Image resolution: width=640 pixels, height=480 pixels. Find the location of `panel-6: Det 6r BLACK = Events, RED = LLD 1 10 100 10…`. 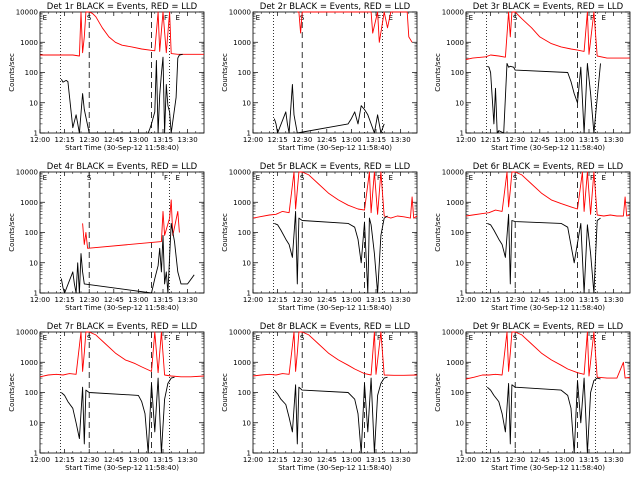

panel-6: Det 6r BLACK = Events, RED = LLD 1 10 100 10… is located at coordinates (532, 237).